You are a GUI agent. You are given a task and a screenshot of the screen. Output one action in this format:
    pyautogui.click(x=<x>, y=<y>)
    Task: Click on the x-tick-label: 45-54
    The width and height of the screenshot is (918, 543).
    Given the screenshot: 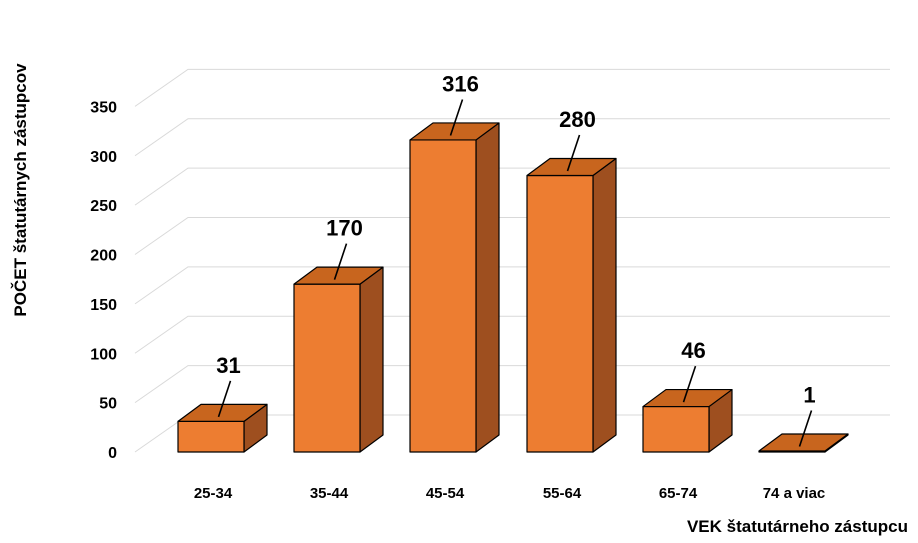 What is the action you would take?
    pyautogui.click(x=445, y=493)
    